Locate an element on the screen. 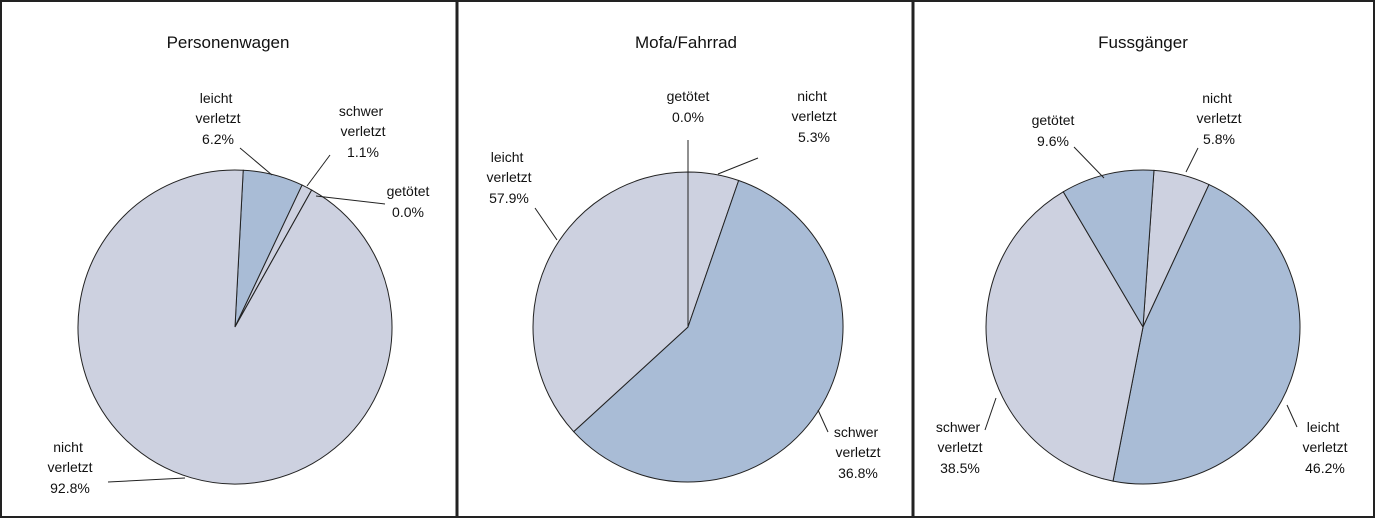  value-label: 9.6% is located at coordinates (1053, 141).